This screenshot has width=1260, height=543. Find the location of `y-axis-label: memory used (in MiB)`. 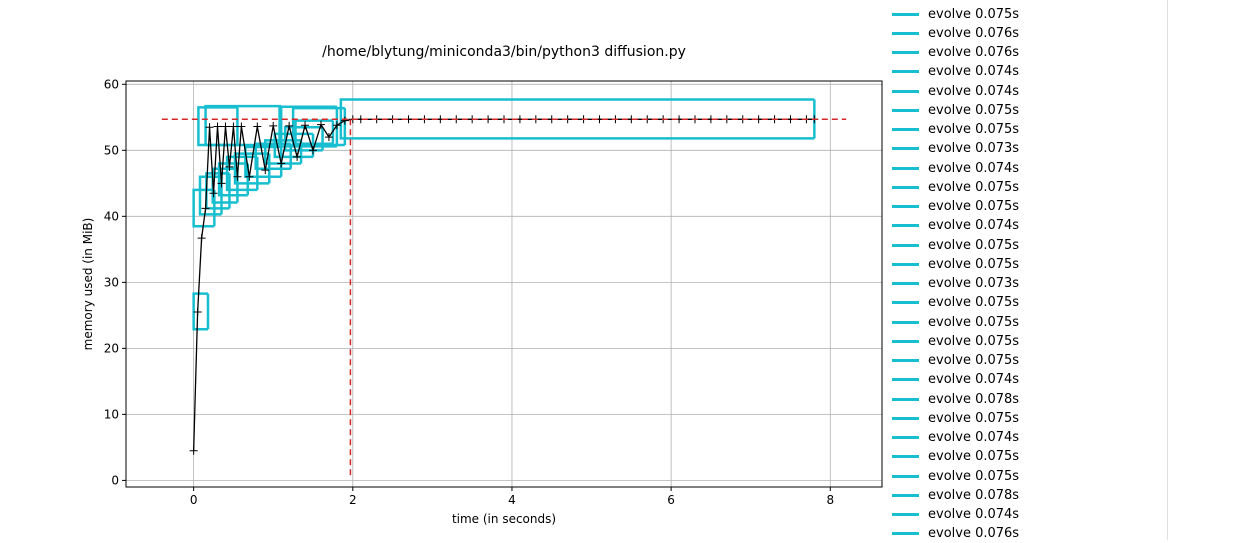

y-axis-label: memory used (in MiB) is located at coordinates (88, 284).